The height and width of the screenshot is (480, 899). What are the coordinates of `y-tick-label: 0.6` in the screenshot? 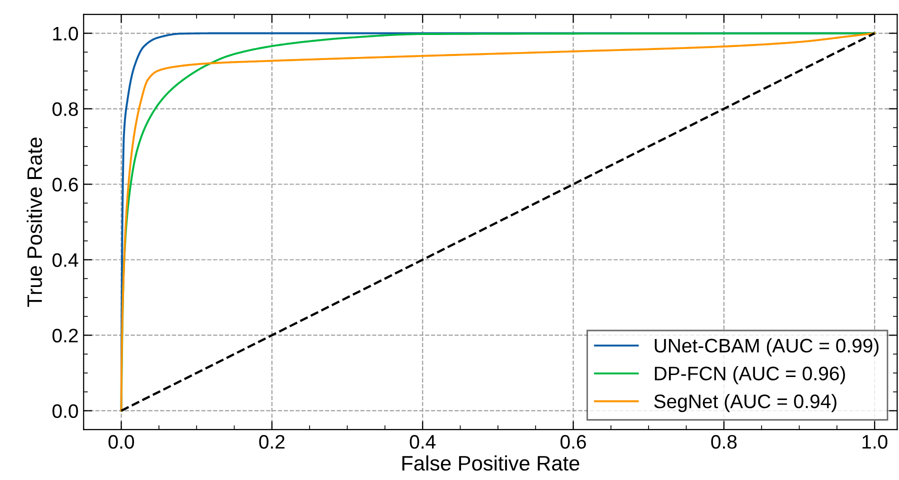 It's located at (65, 185).